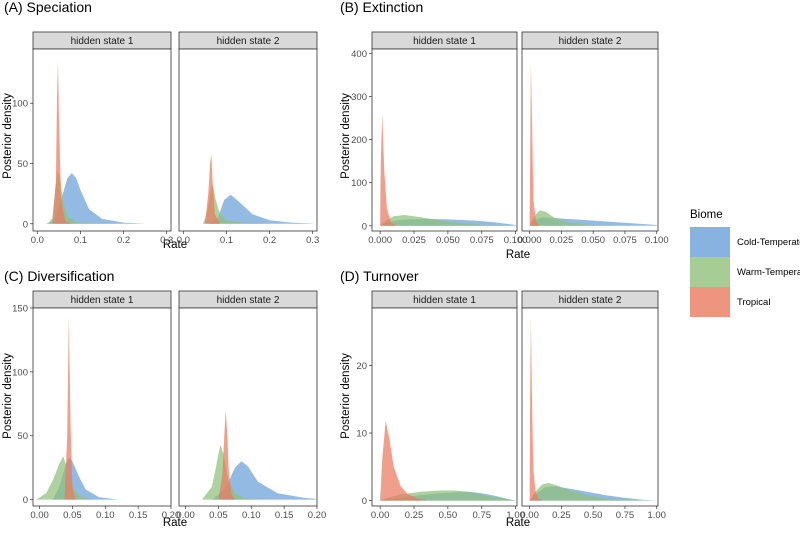 The image size is (800, 535). Describe the element at coordinates (175, 245) in the screenshot. I see `x-axis-title-speciation: Rate` at that location.